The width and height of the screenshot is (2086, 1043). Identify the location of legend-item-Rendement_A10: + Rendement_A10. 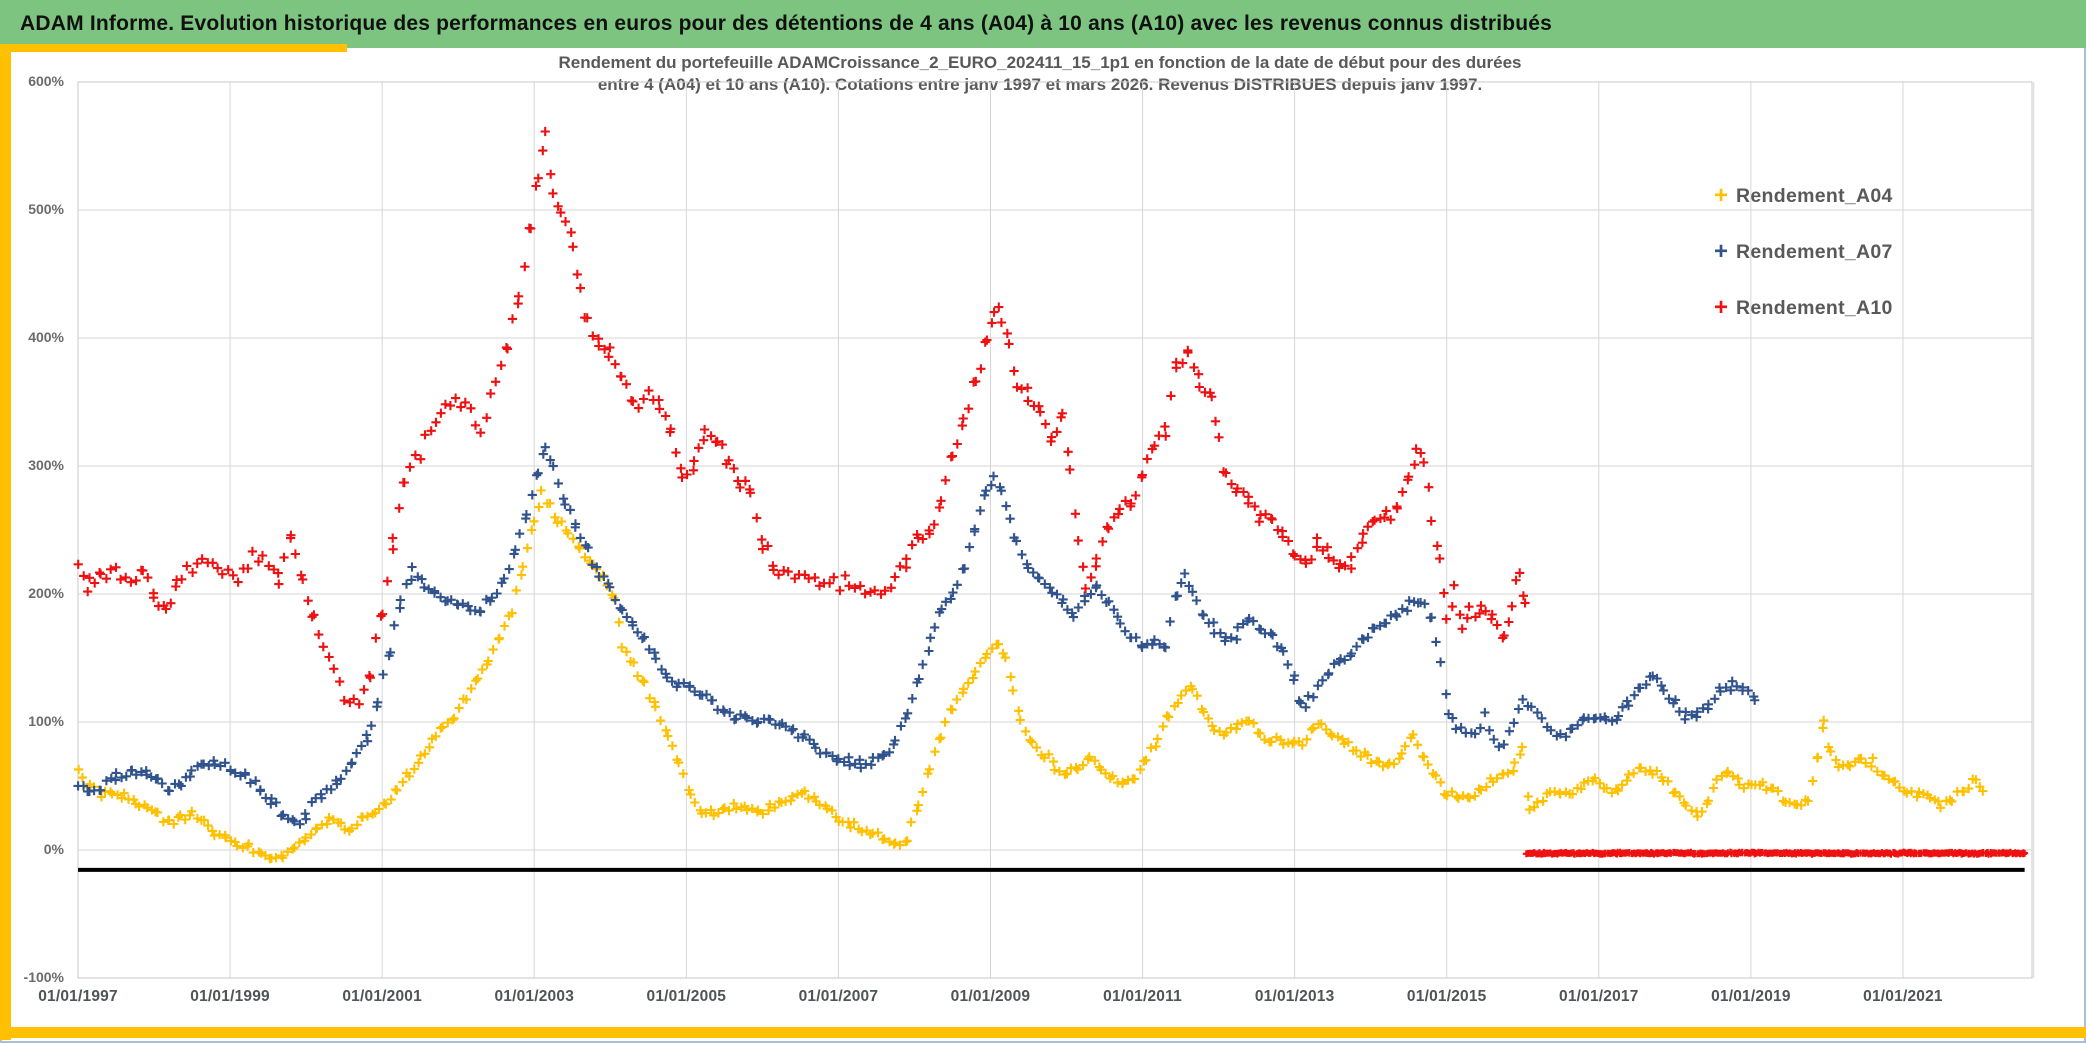
(1799, 308).